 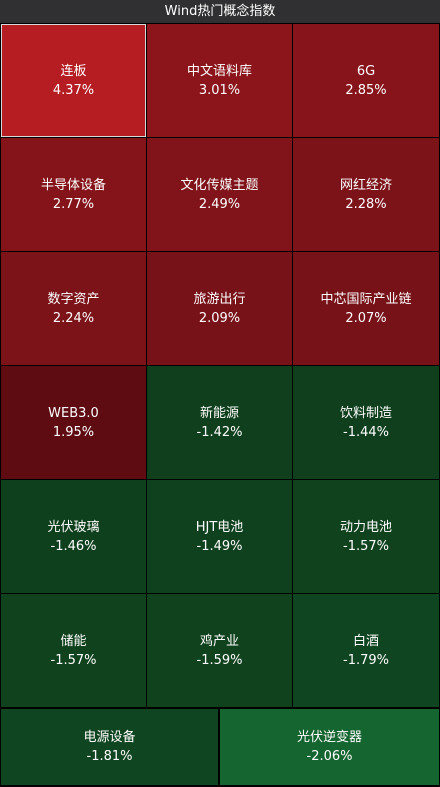 I want to click on concept-change-percent: -1.46%, so click(x=73, y=546).